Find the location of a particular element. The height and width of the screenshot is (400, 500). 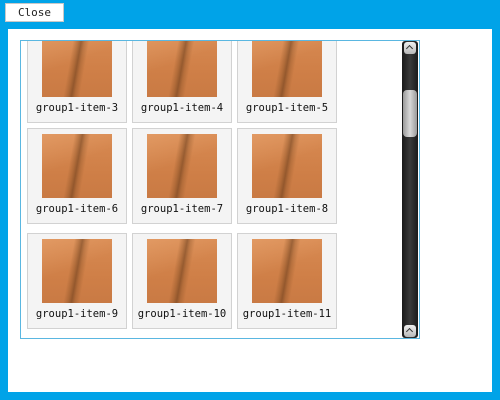

close-button: Close is located at coordinates (34, 12).